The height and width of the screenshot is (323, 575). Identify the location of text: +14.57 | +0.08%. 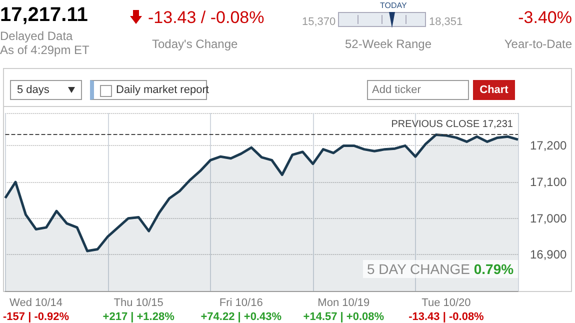
(343, 317).